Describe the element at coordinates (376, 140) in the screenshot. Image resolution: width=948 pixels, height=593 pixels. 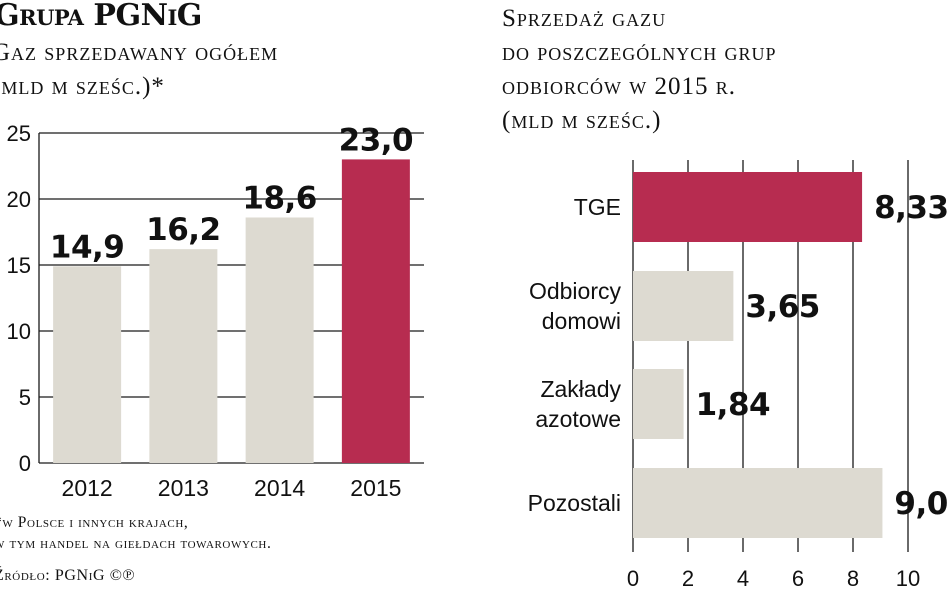
I see `bar-value-label: 23,0` at that location.